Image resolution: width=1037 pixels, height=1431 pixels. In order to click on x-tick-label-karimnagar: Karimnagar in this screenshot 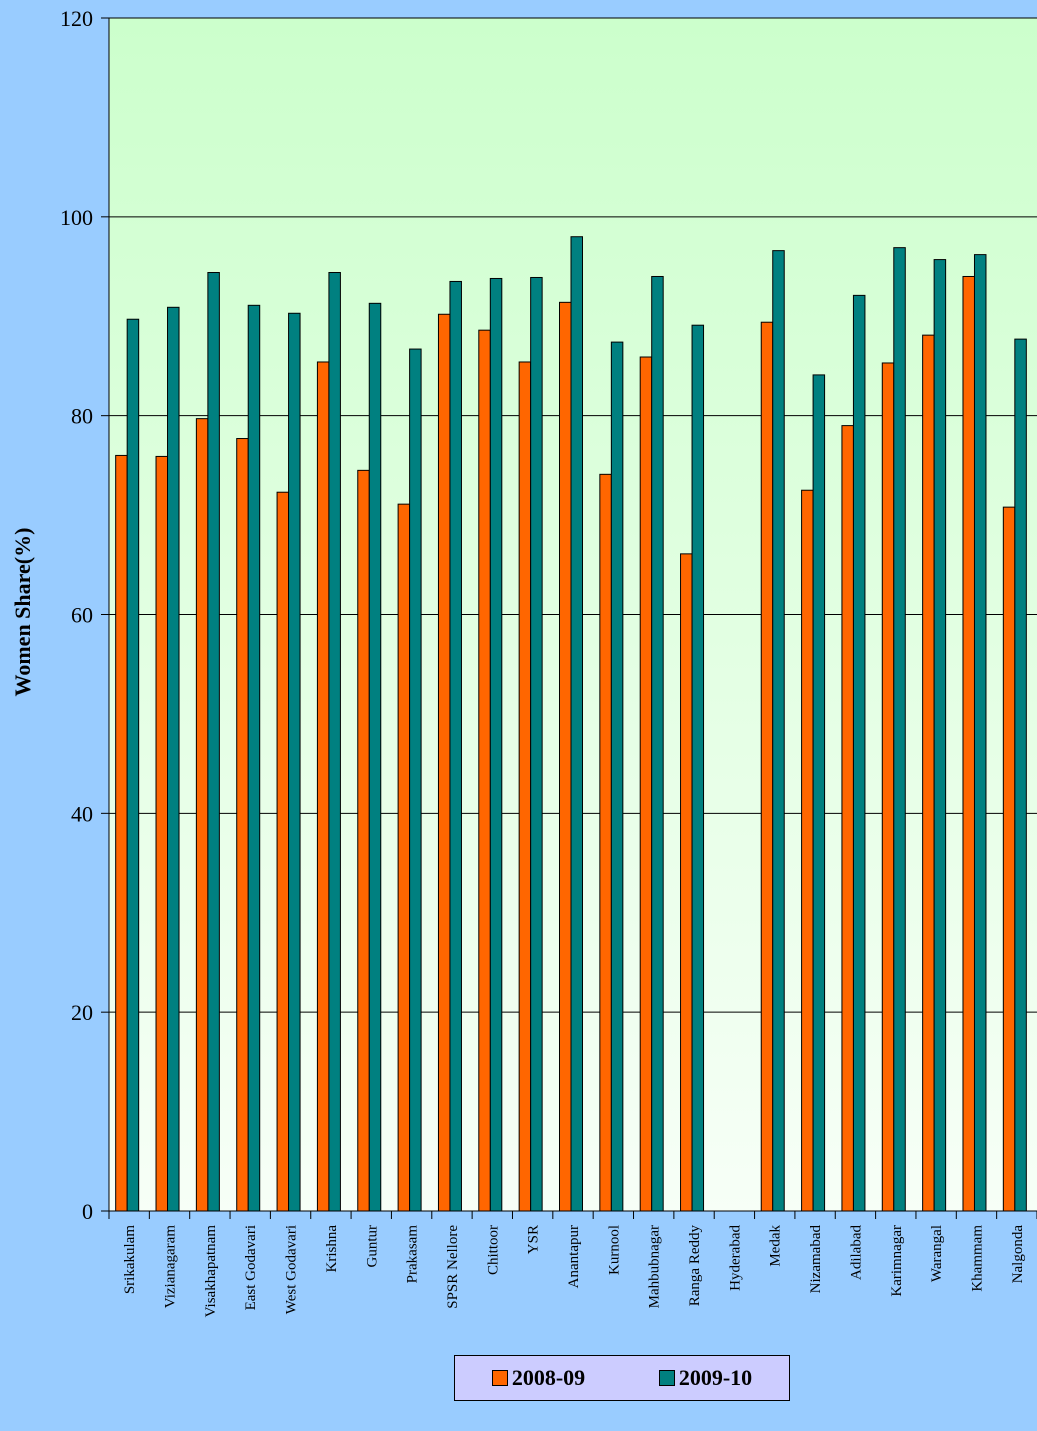, I will do `click(897, 1261)`.